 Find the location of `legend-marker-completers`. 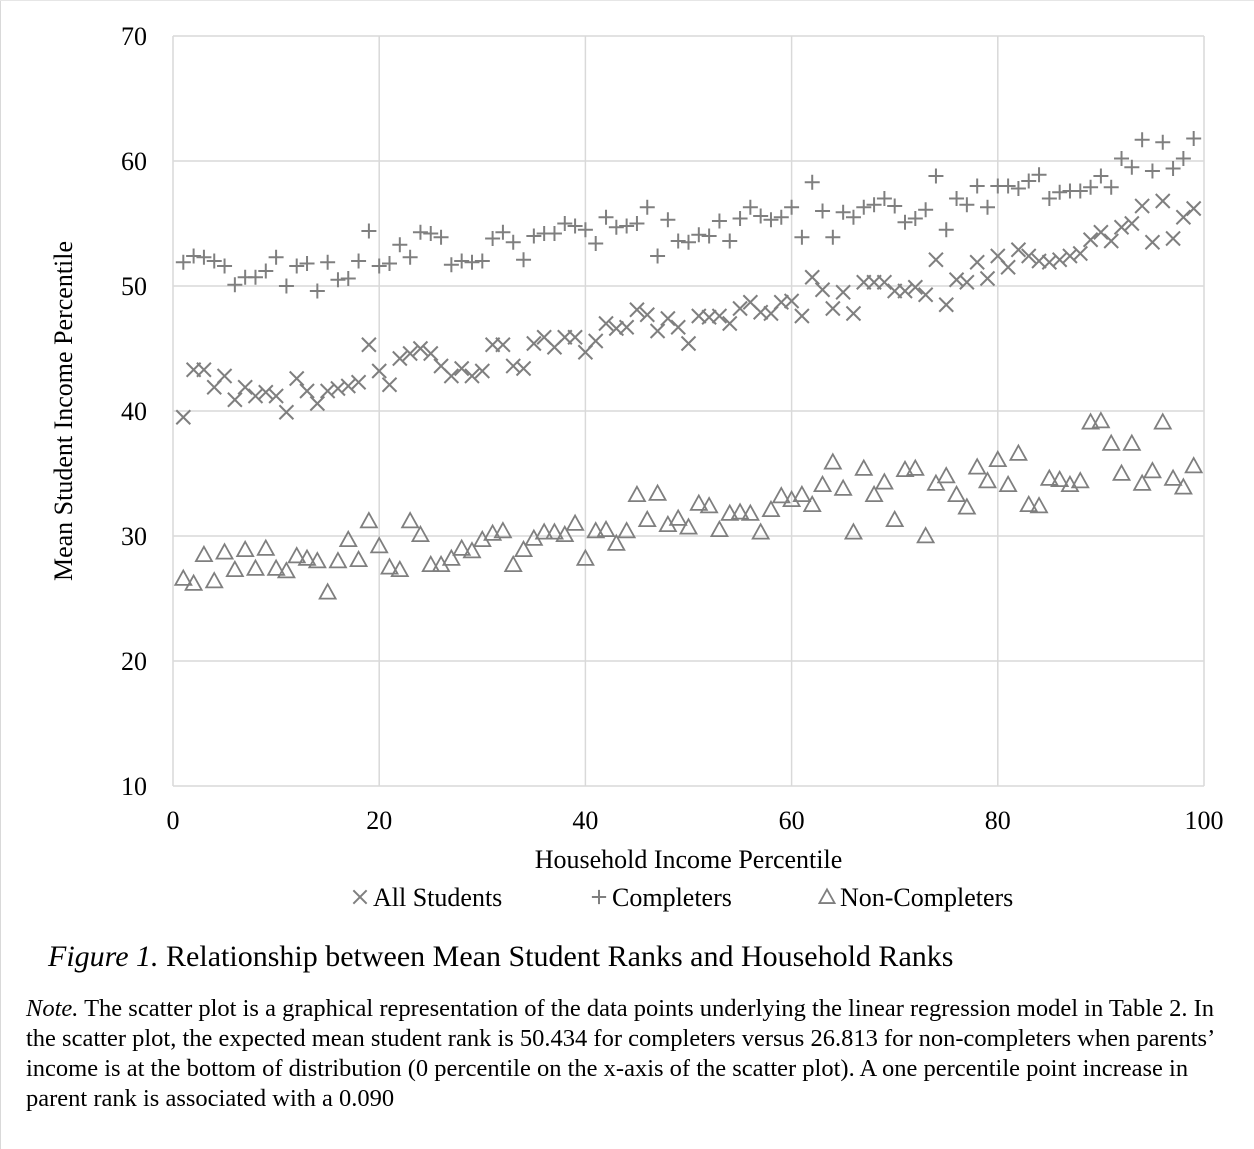

legend-marker-completers is located at coordinates (599, 897).